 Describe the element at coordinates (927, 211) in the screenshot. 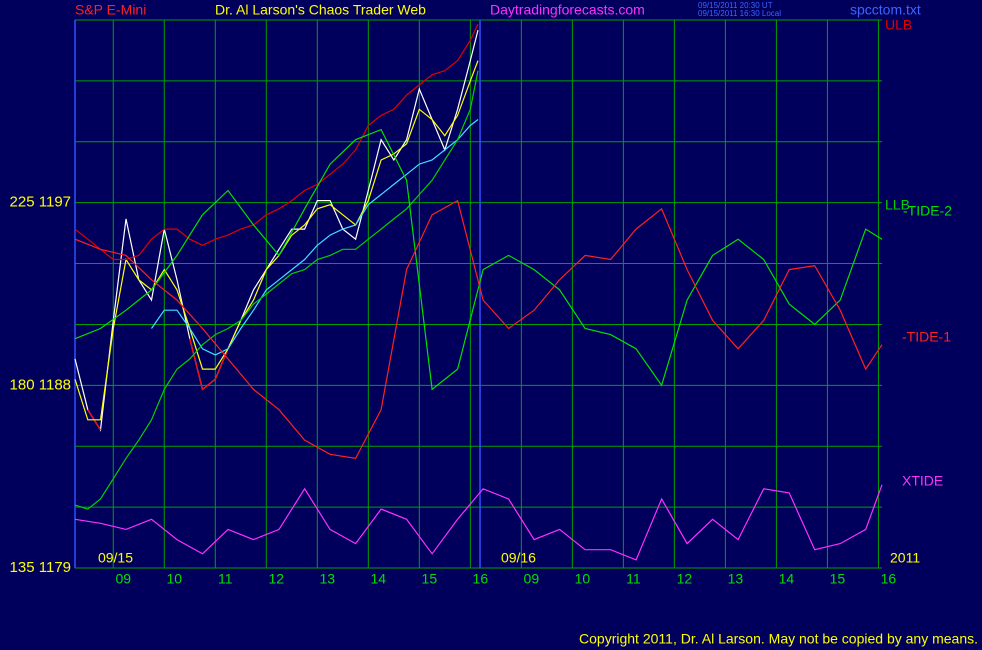

I see `series-label: -TIDE-2` at that location.